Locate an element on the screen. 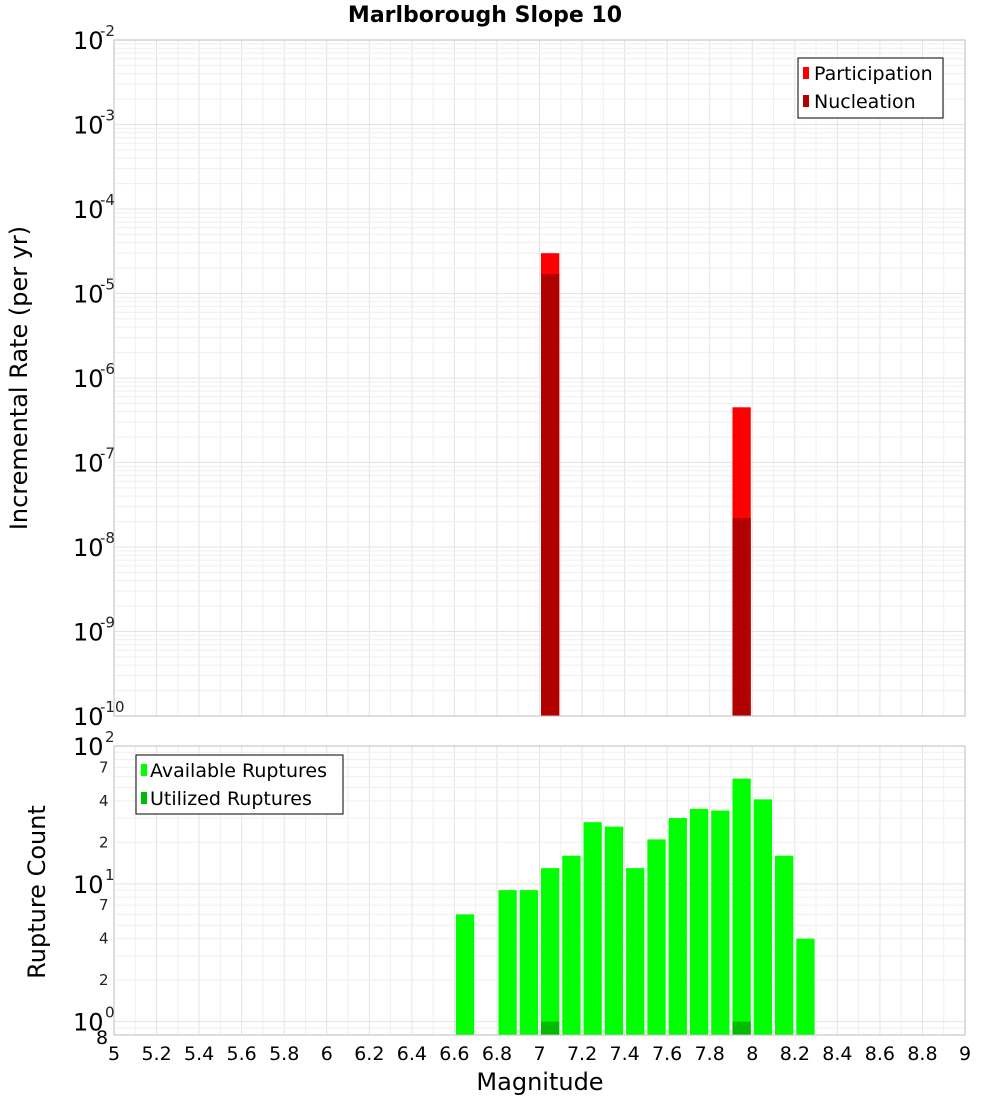  bottom-y-minor-tick-label: 8 is located at coordinates (102, 1038).